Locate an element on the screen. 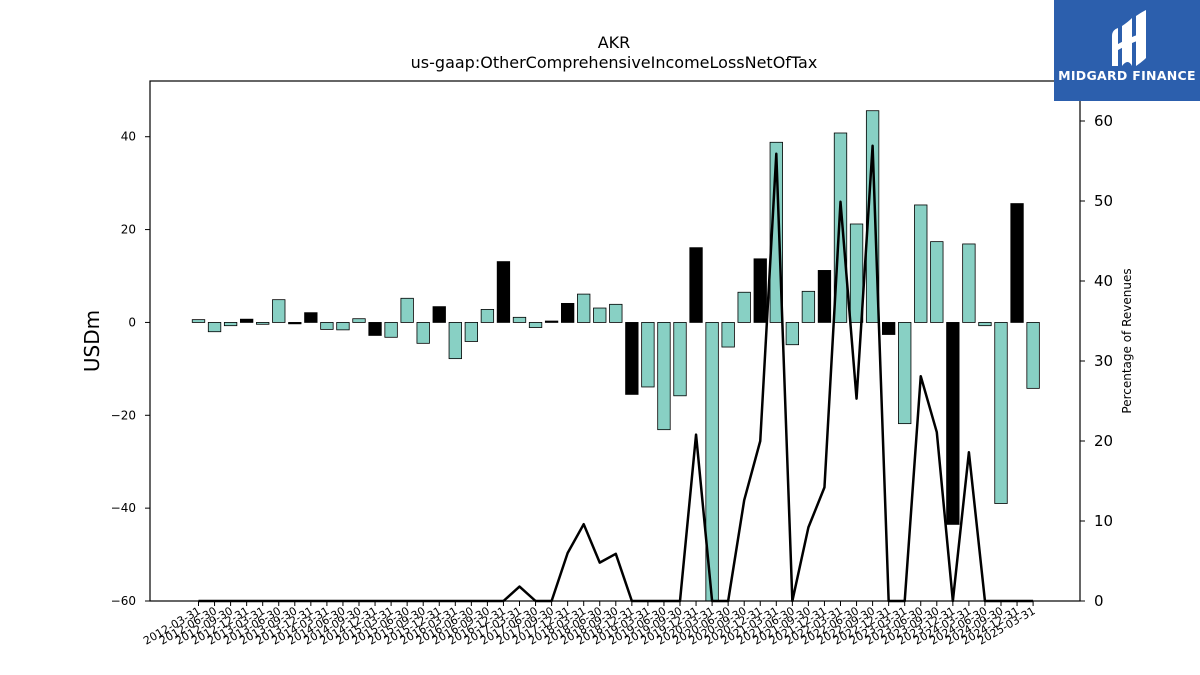 The height and width of the screenshot is (675, 1200). y-axis: −60 −40 −20 0 20 40 is located at coordinates (130, 369).